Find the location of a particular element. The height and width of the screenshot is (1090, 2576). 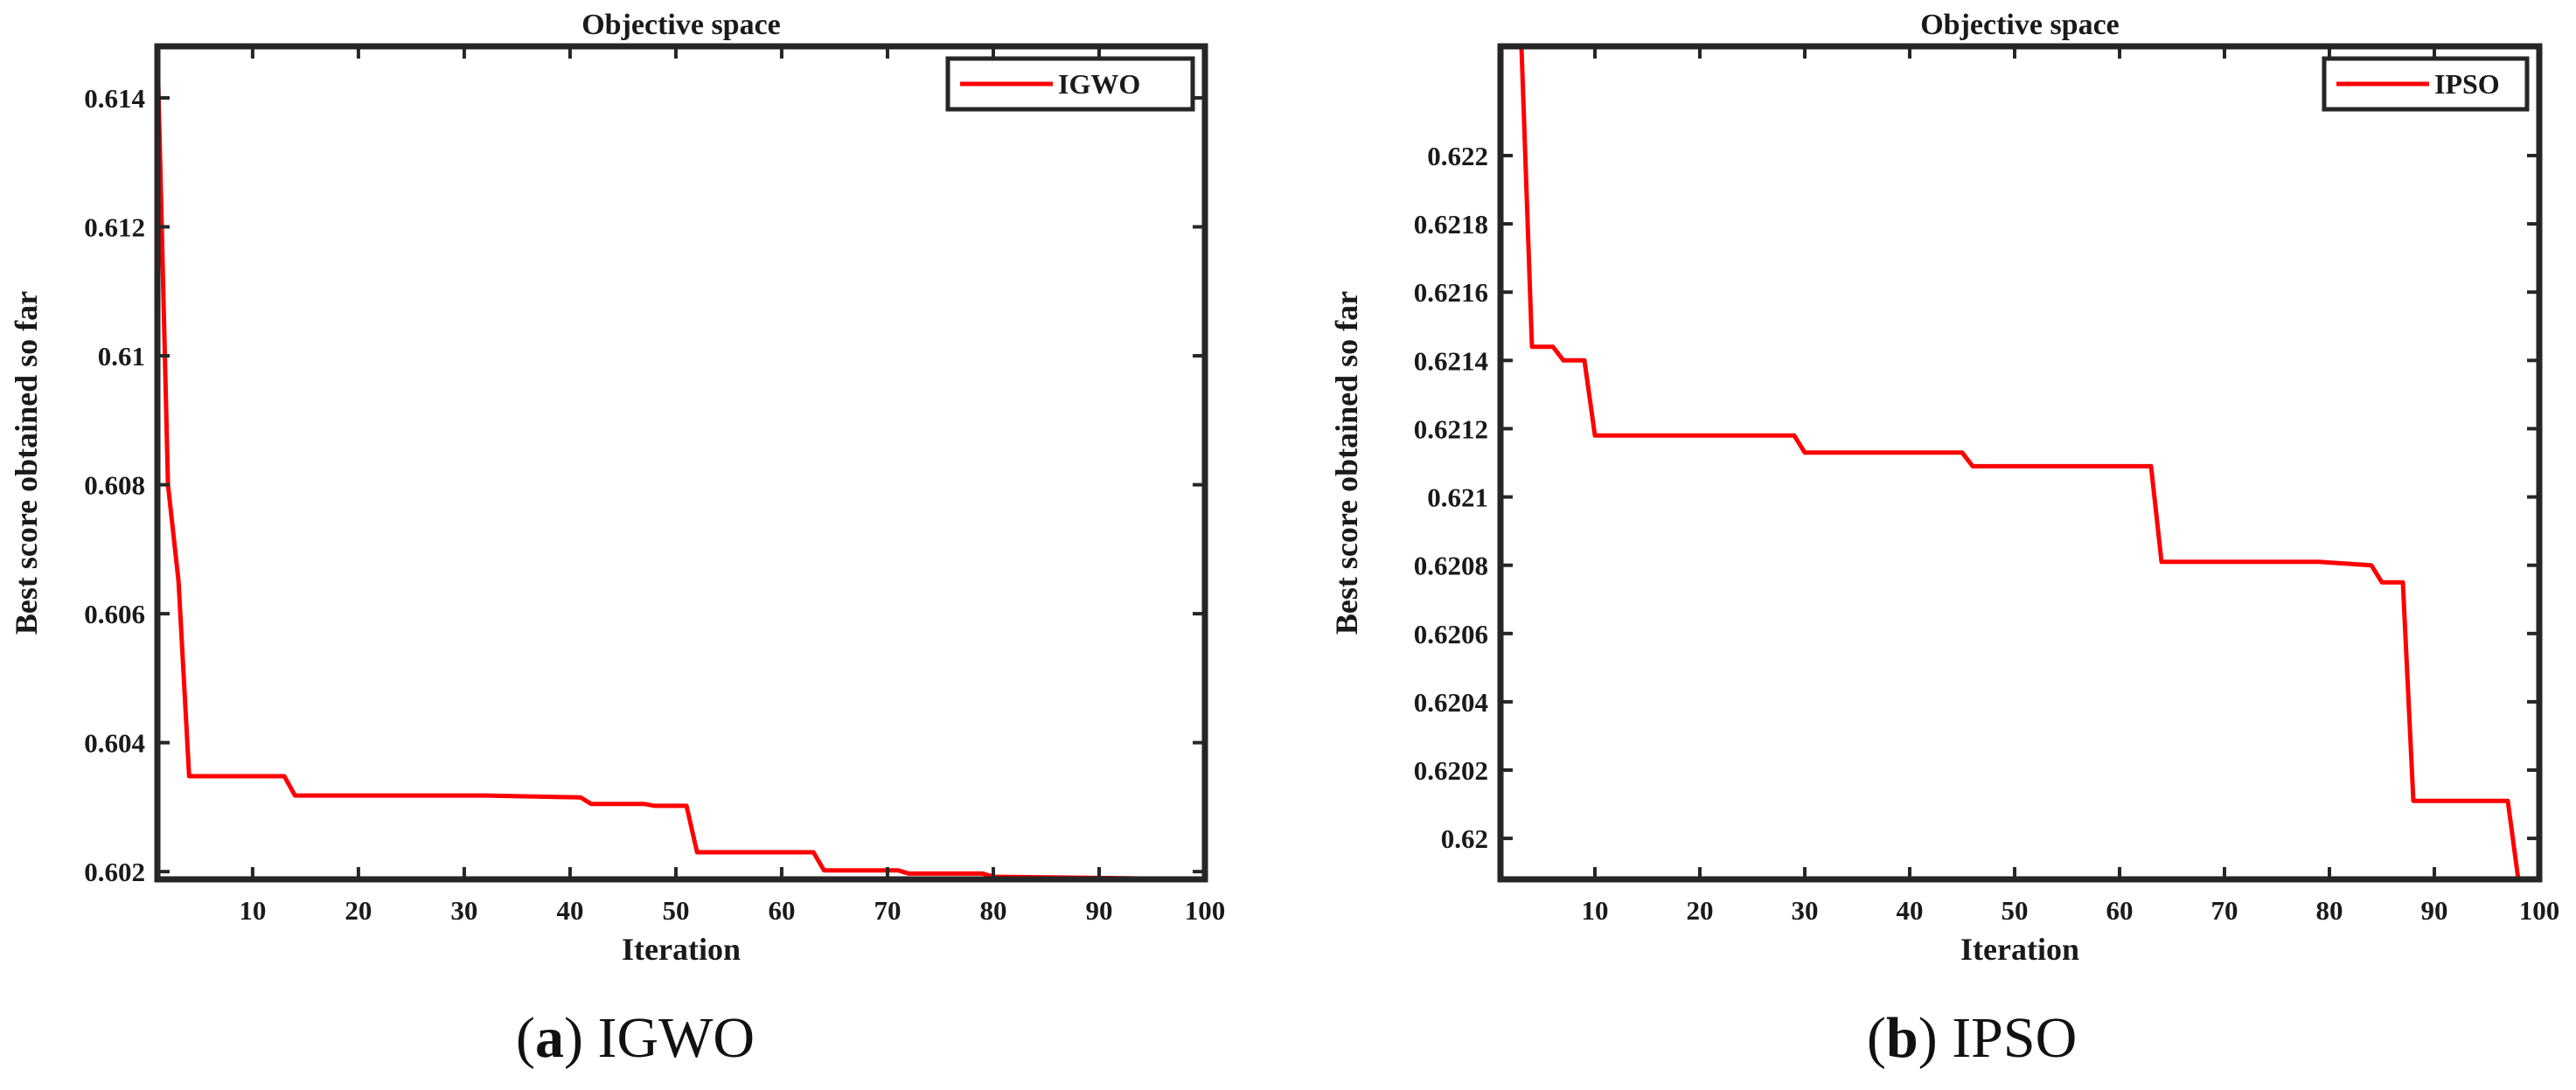

caption-b-text: IPSO is located at coordinates (2015, 1038).